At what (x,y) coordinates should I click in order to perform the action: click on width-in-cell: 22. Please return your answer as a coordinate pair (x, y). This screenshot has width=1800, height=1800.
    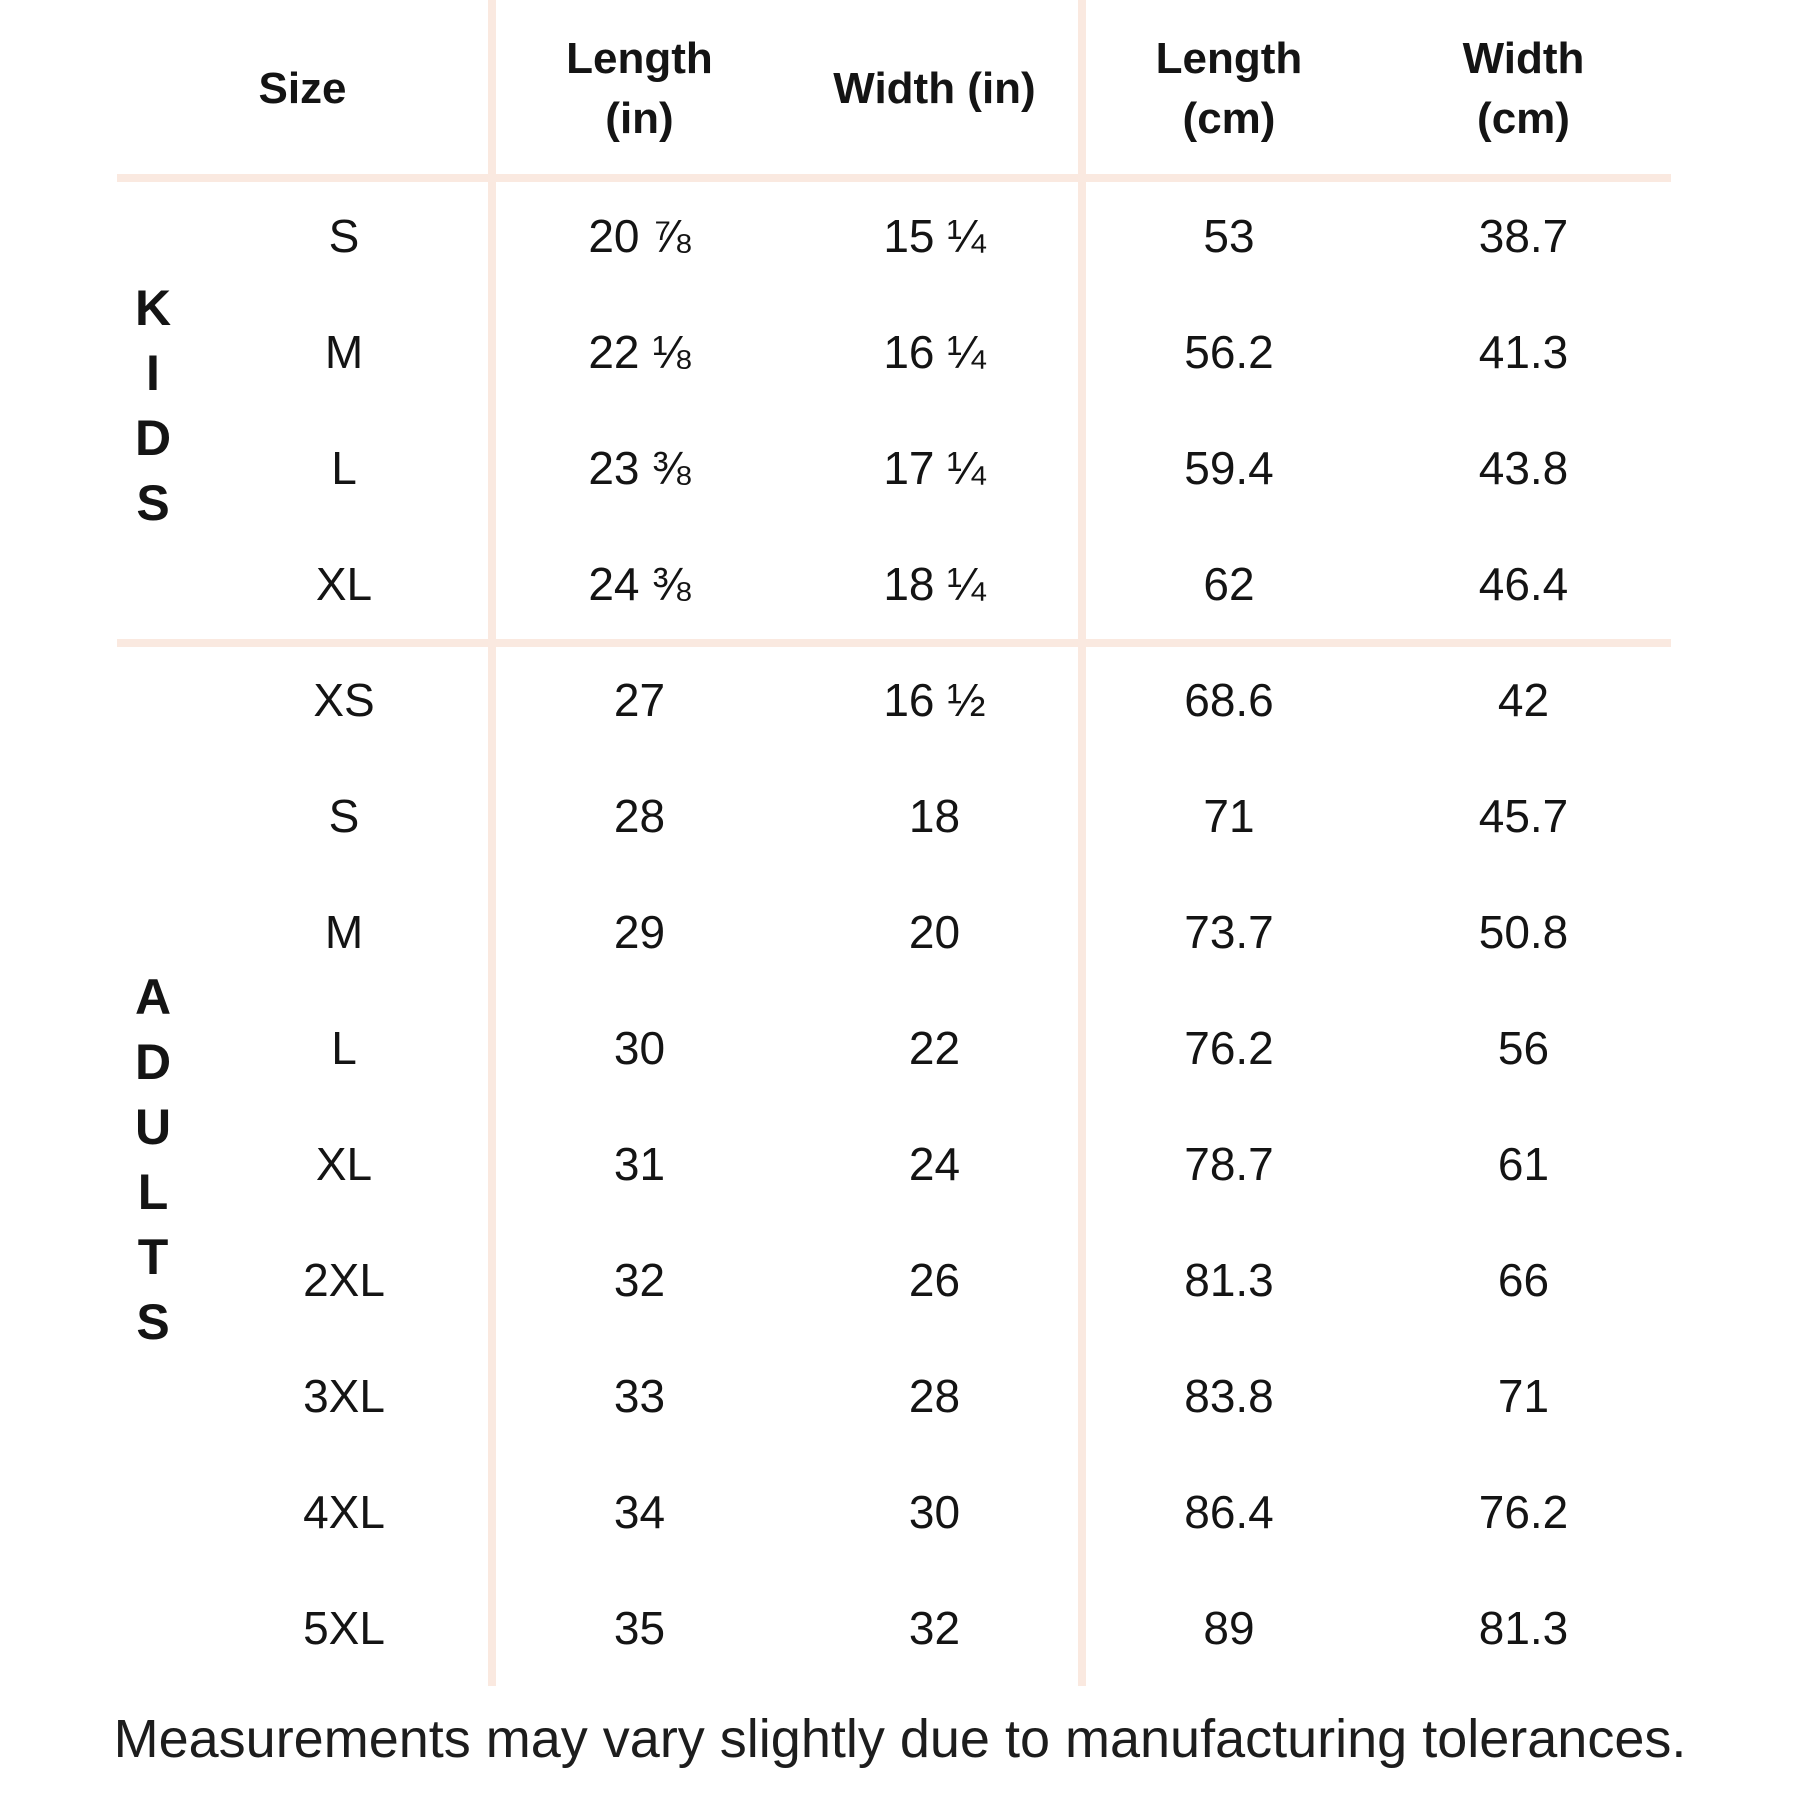
    Looking at the image, I should click on (934, 1048).